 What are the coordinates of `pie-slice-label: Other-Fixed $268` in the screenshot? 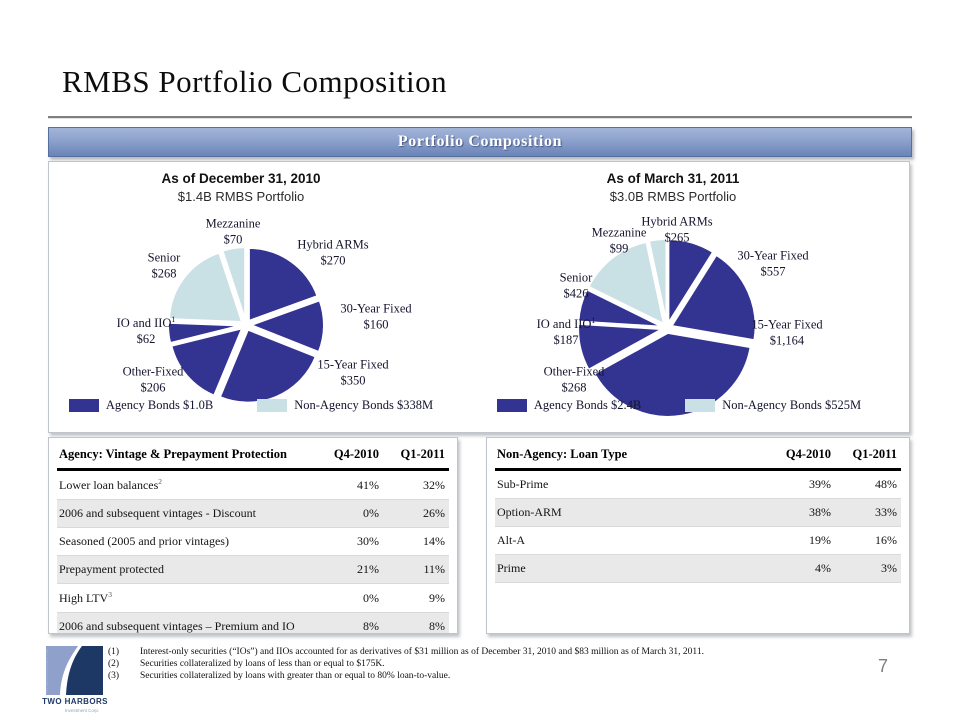 It's located at (574, 379).